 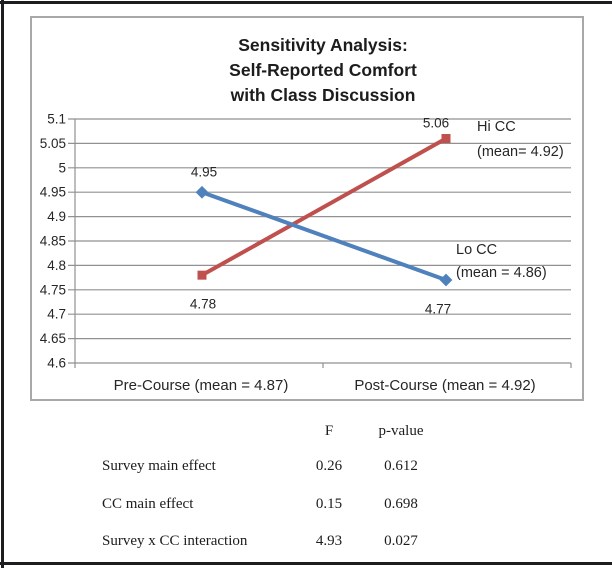 What do you see at coordinates (445, 385) in the screenshot?
I see `x-axis-label-post-course: Post-Course (mean = 4.92)` at bounding box center [445, 385].